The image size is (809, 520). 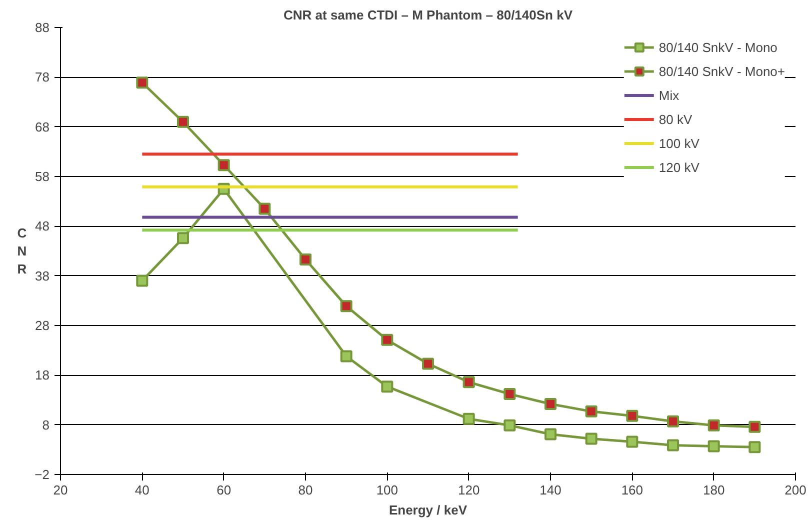 What do you see at coordinates (469, 490) in the screenshot?
I see `x-tick-label: 120` at bounding box center [469, 490].